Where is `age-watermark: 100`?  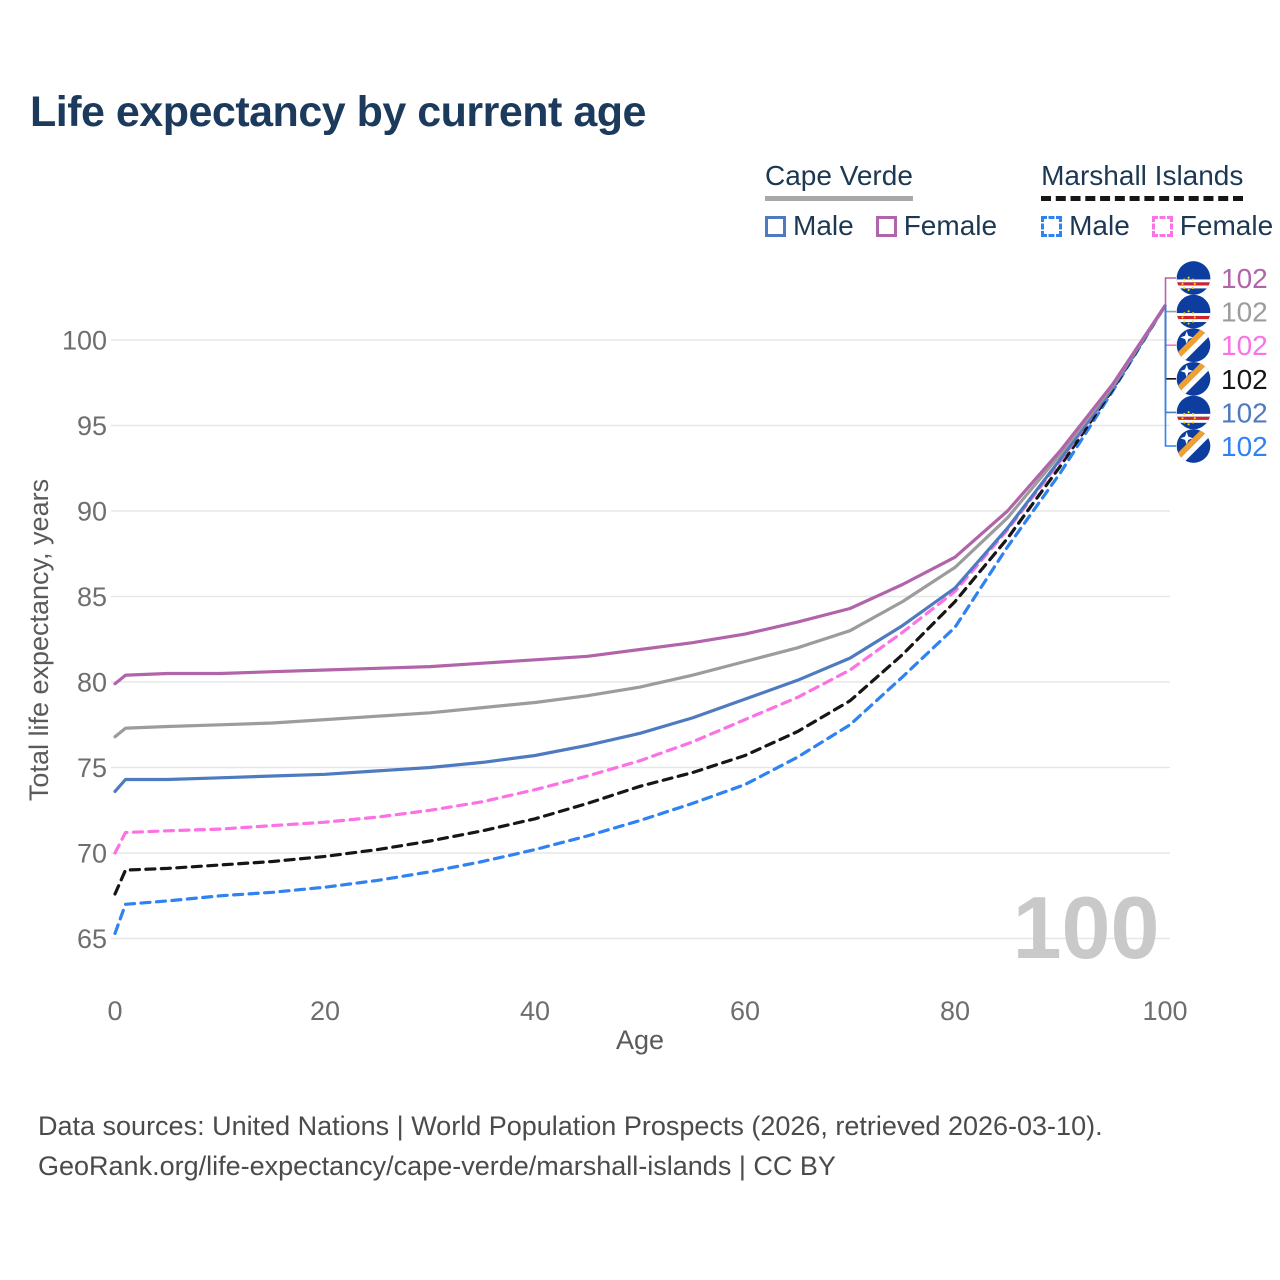
age-watermark: 100 is located at coordinates (1086, 927).